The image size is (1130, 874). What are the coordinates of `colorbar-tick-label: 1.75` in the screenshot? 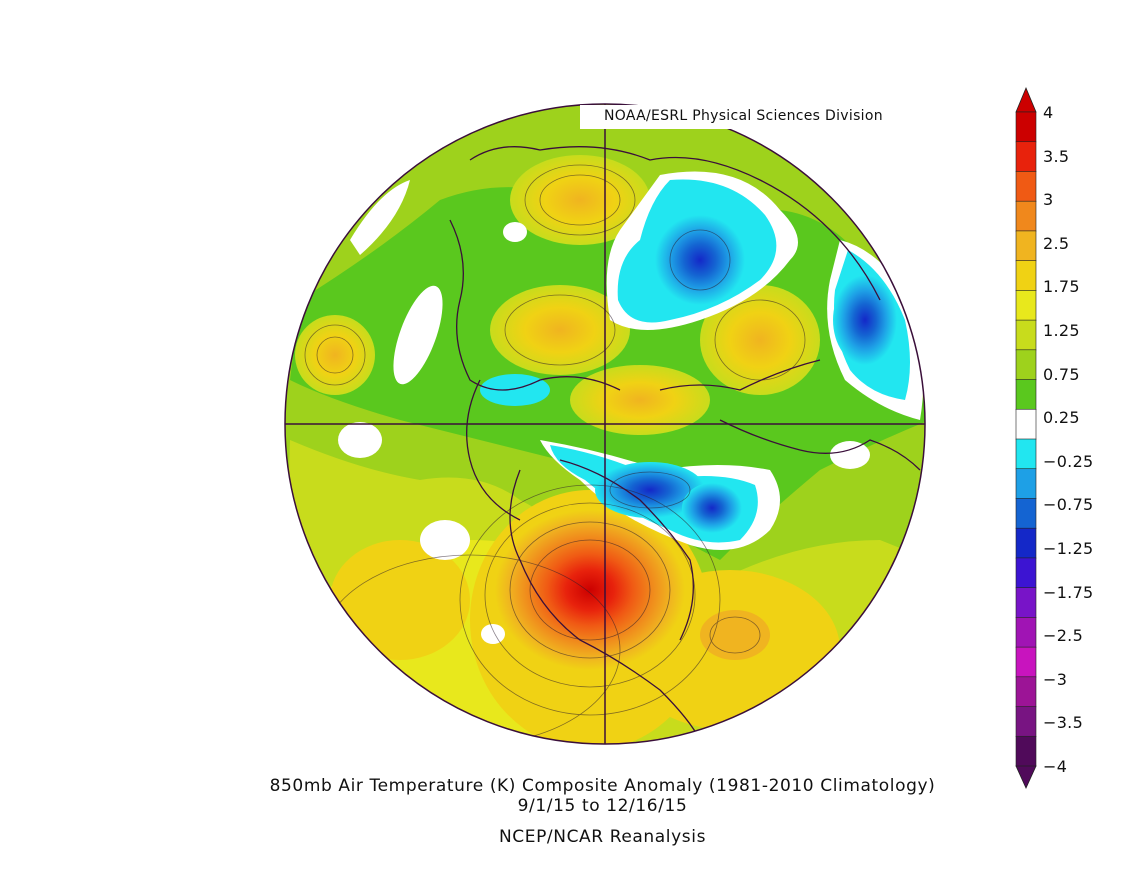 It's located at (1061, 287).